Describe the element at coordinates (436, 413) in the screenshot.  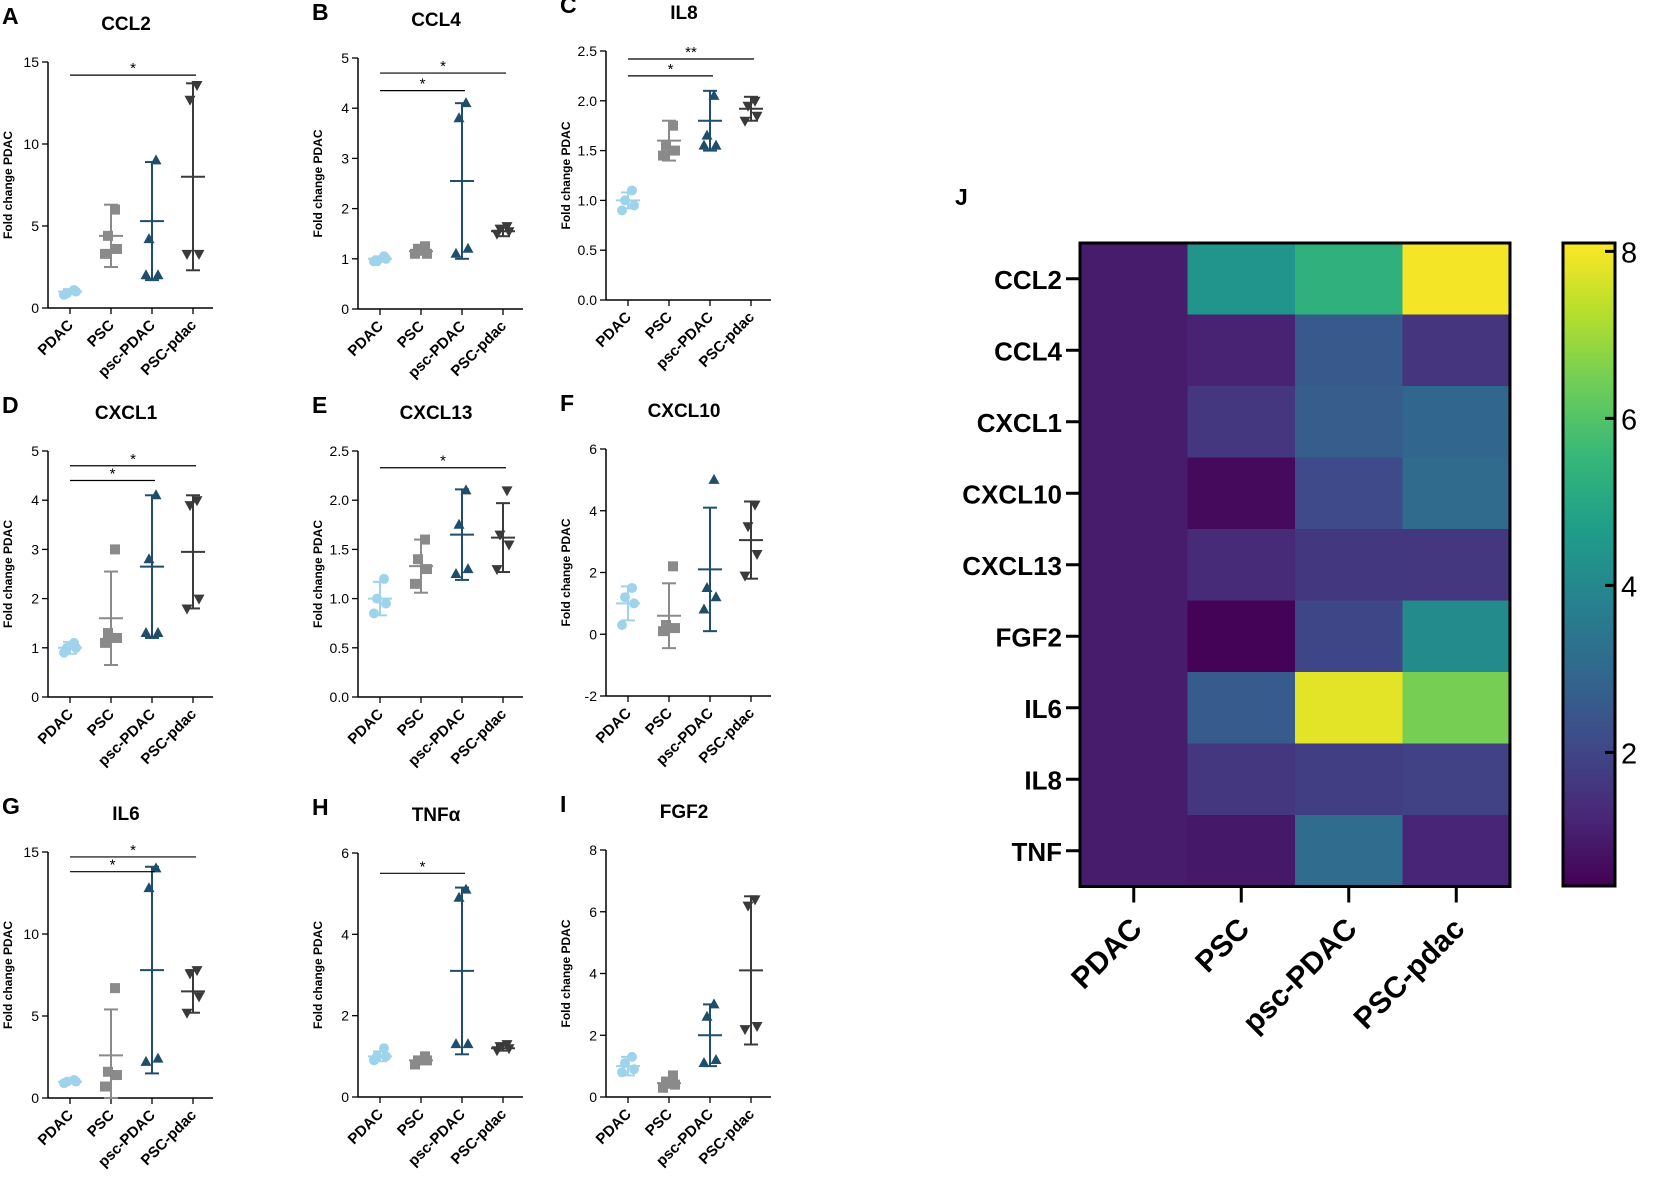
I see `panel-title: CXCL13` at that location.